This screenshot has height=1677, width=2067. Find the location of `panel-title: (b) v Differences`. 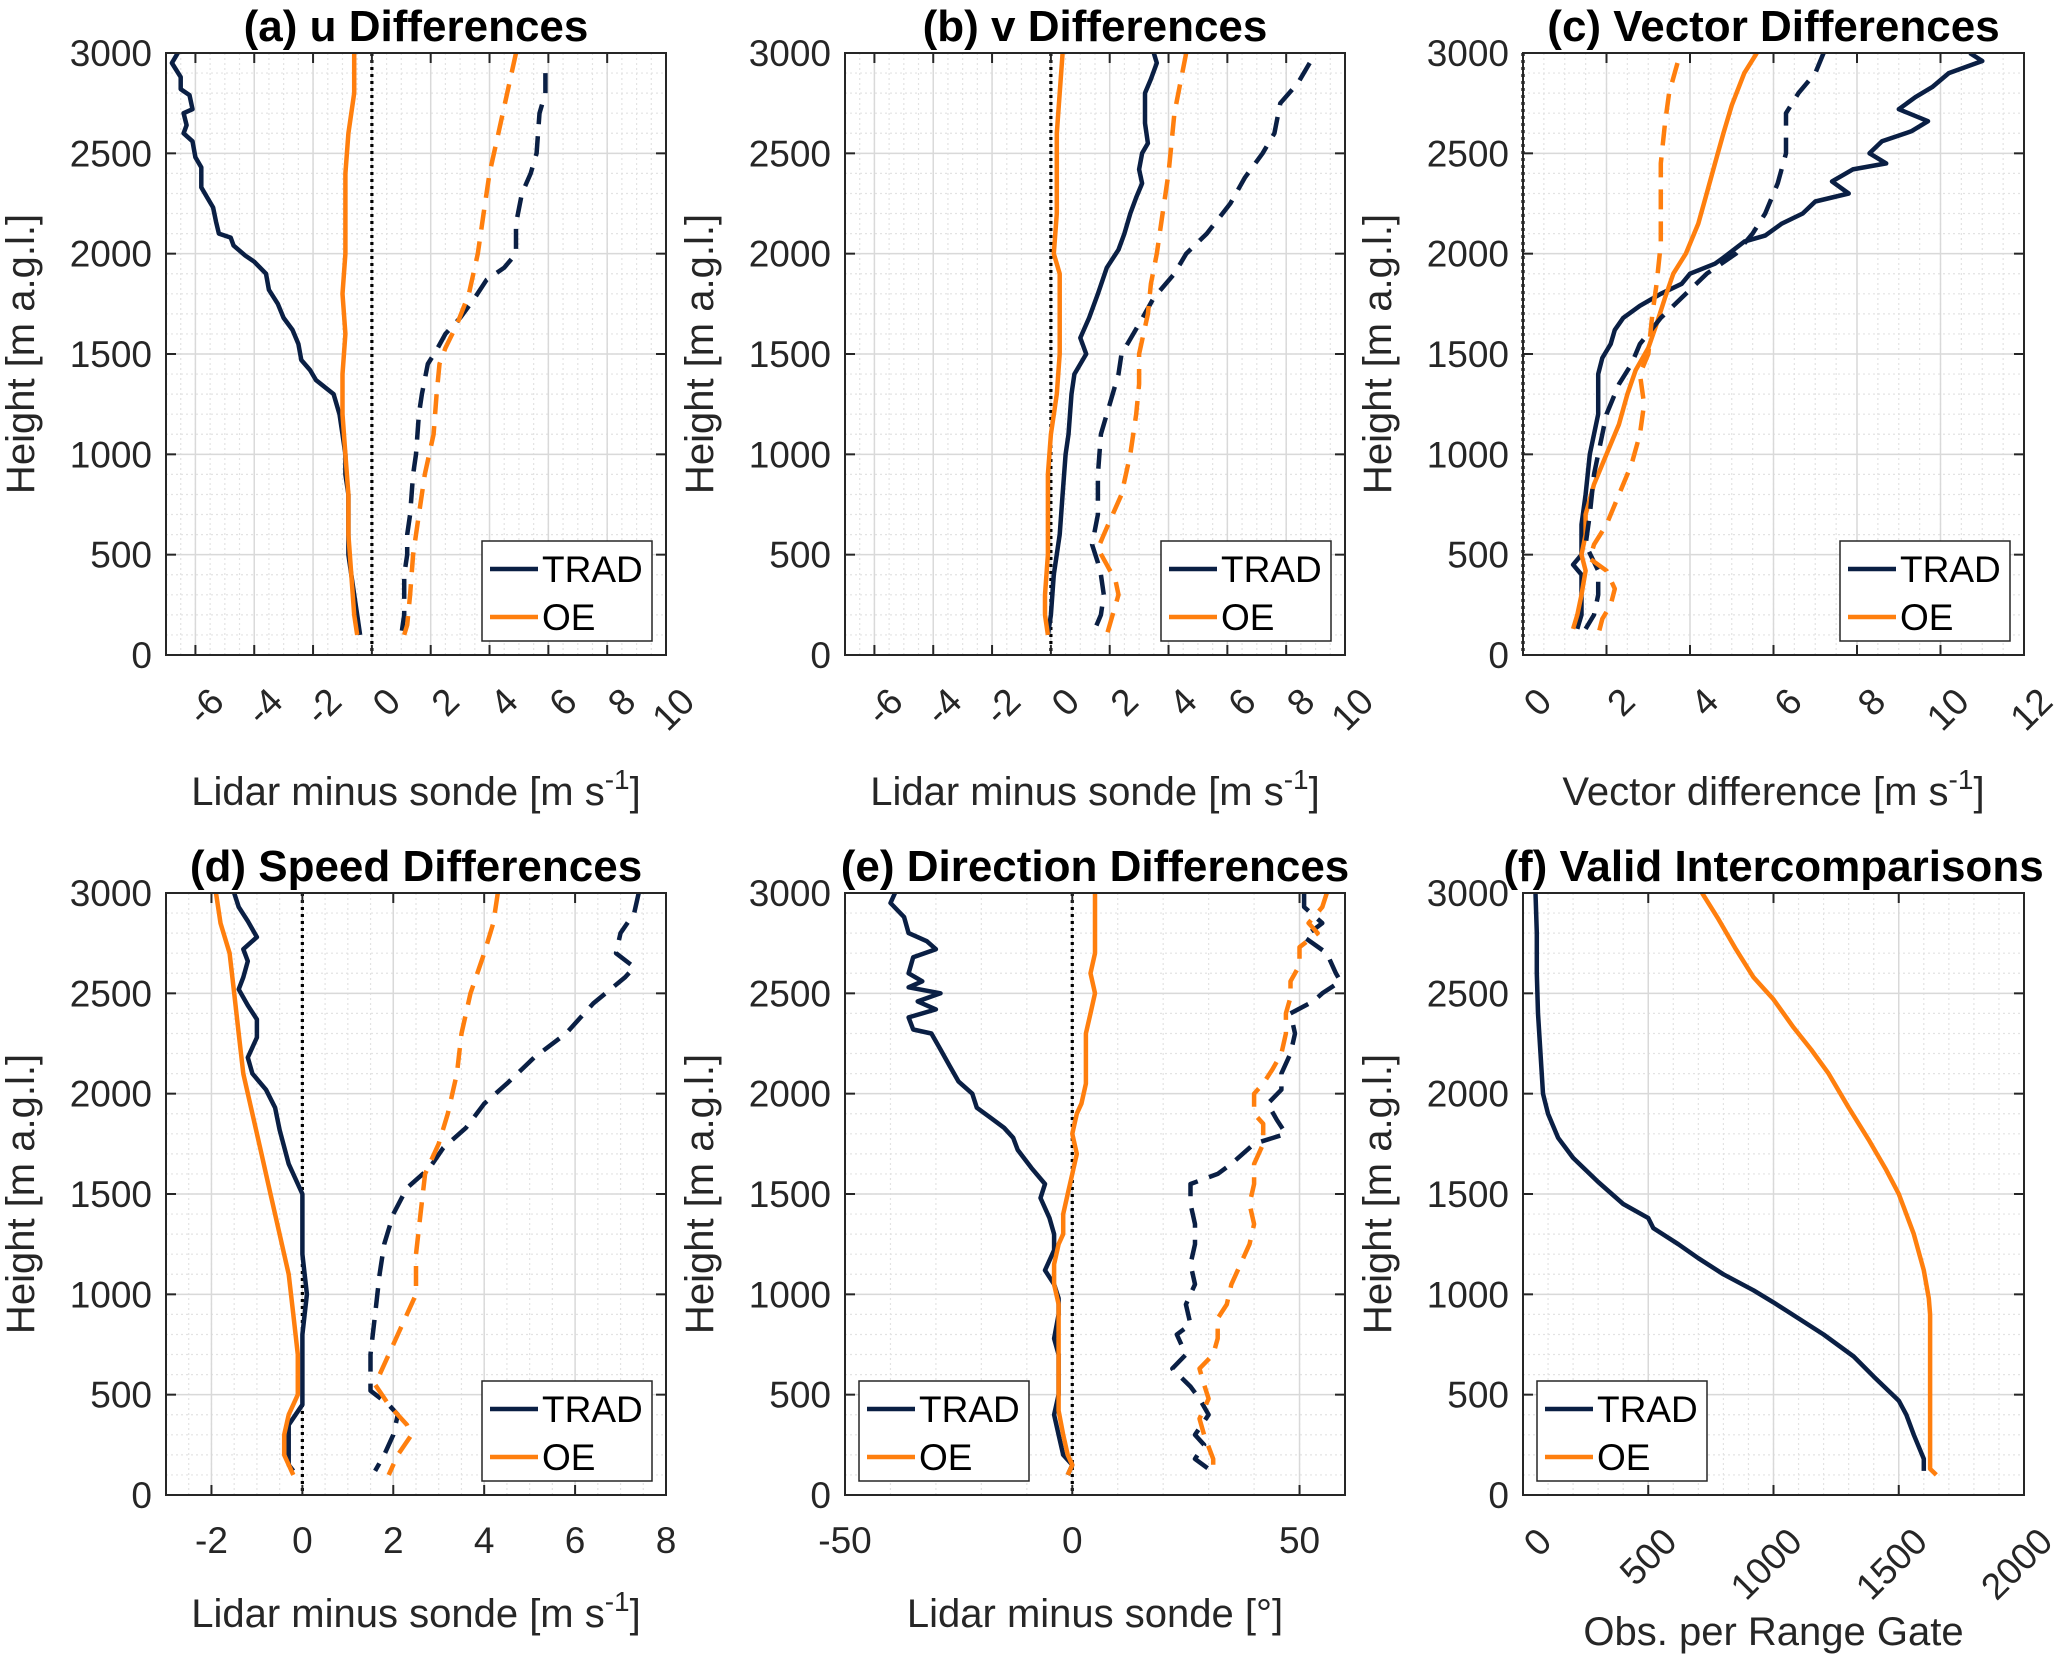

panel-title: (b) v Differences is located at coordinates (1095, 26).